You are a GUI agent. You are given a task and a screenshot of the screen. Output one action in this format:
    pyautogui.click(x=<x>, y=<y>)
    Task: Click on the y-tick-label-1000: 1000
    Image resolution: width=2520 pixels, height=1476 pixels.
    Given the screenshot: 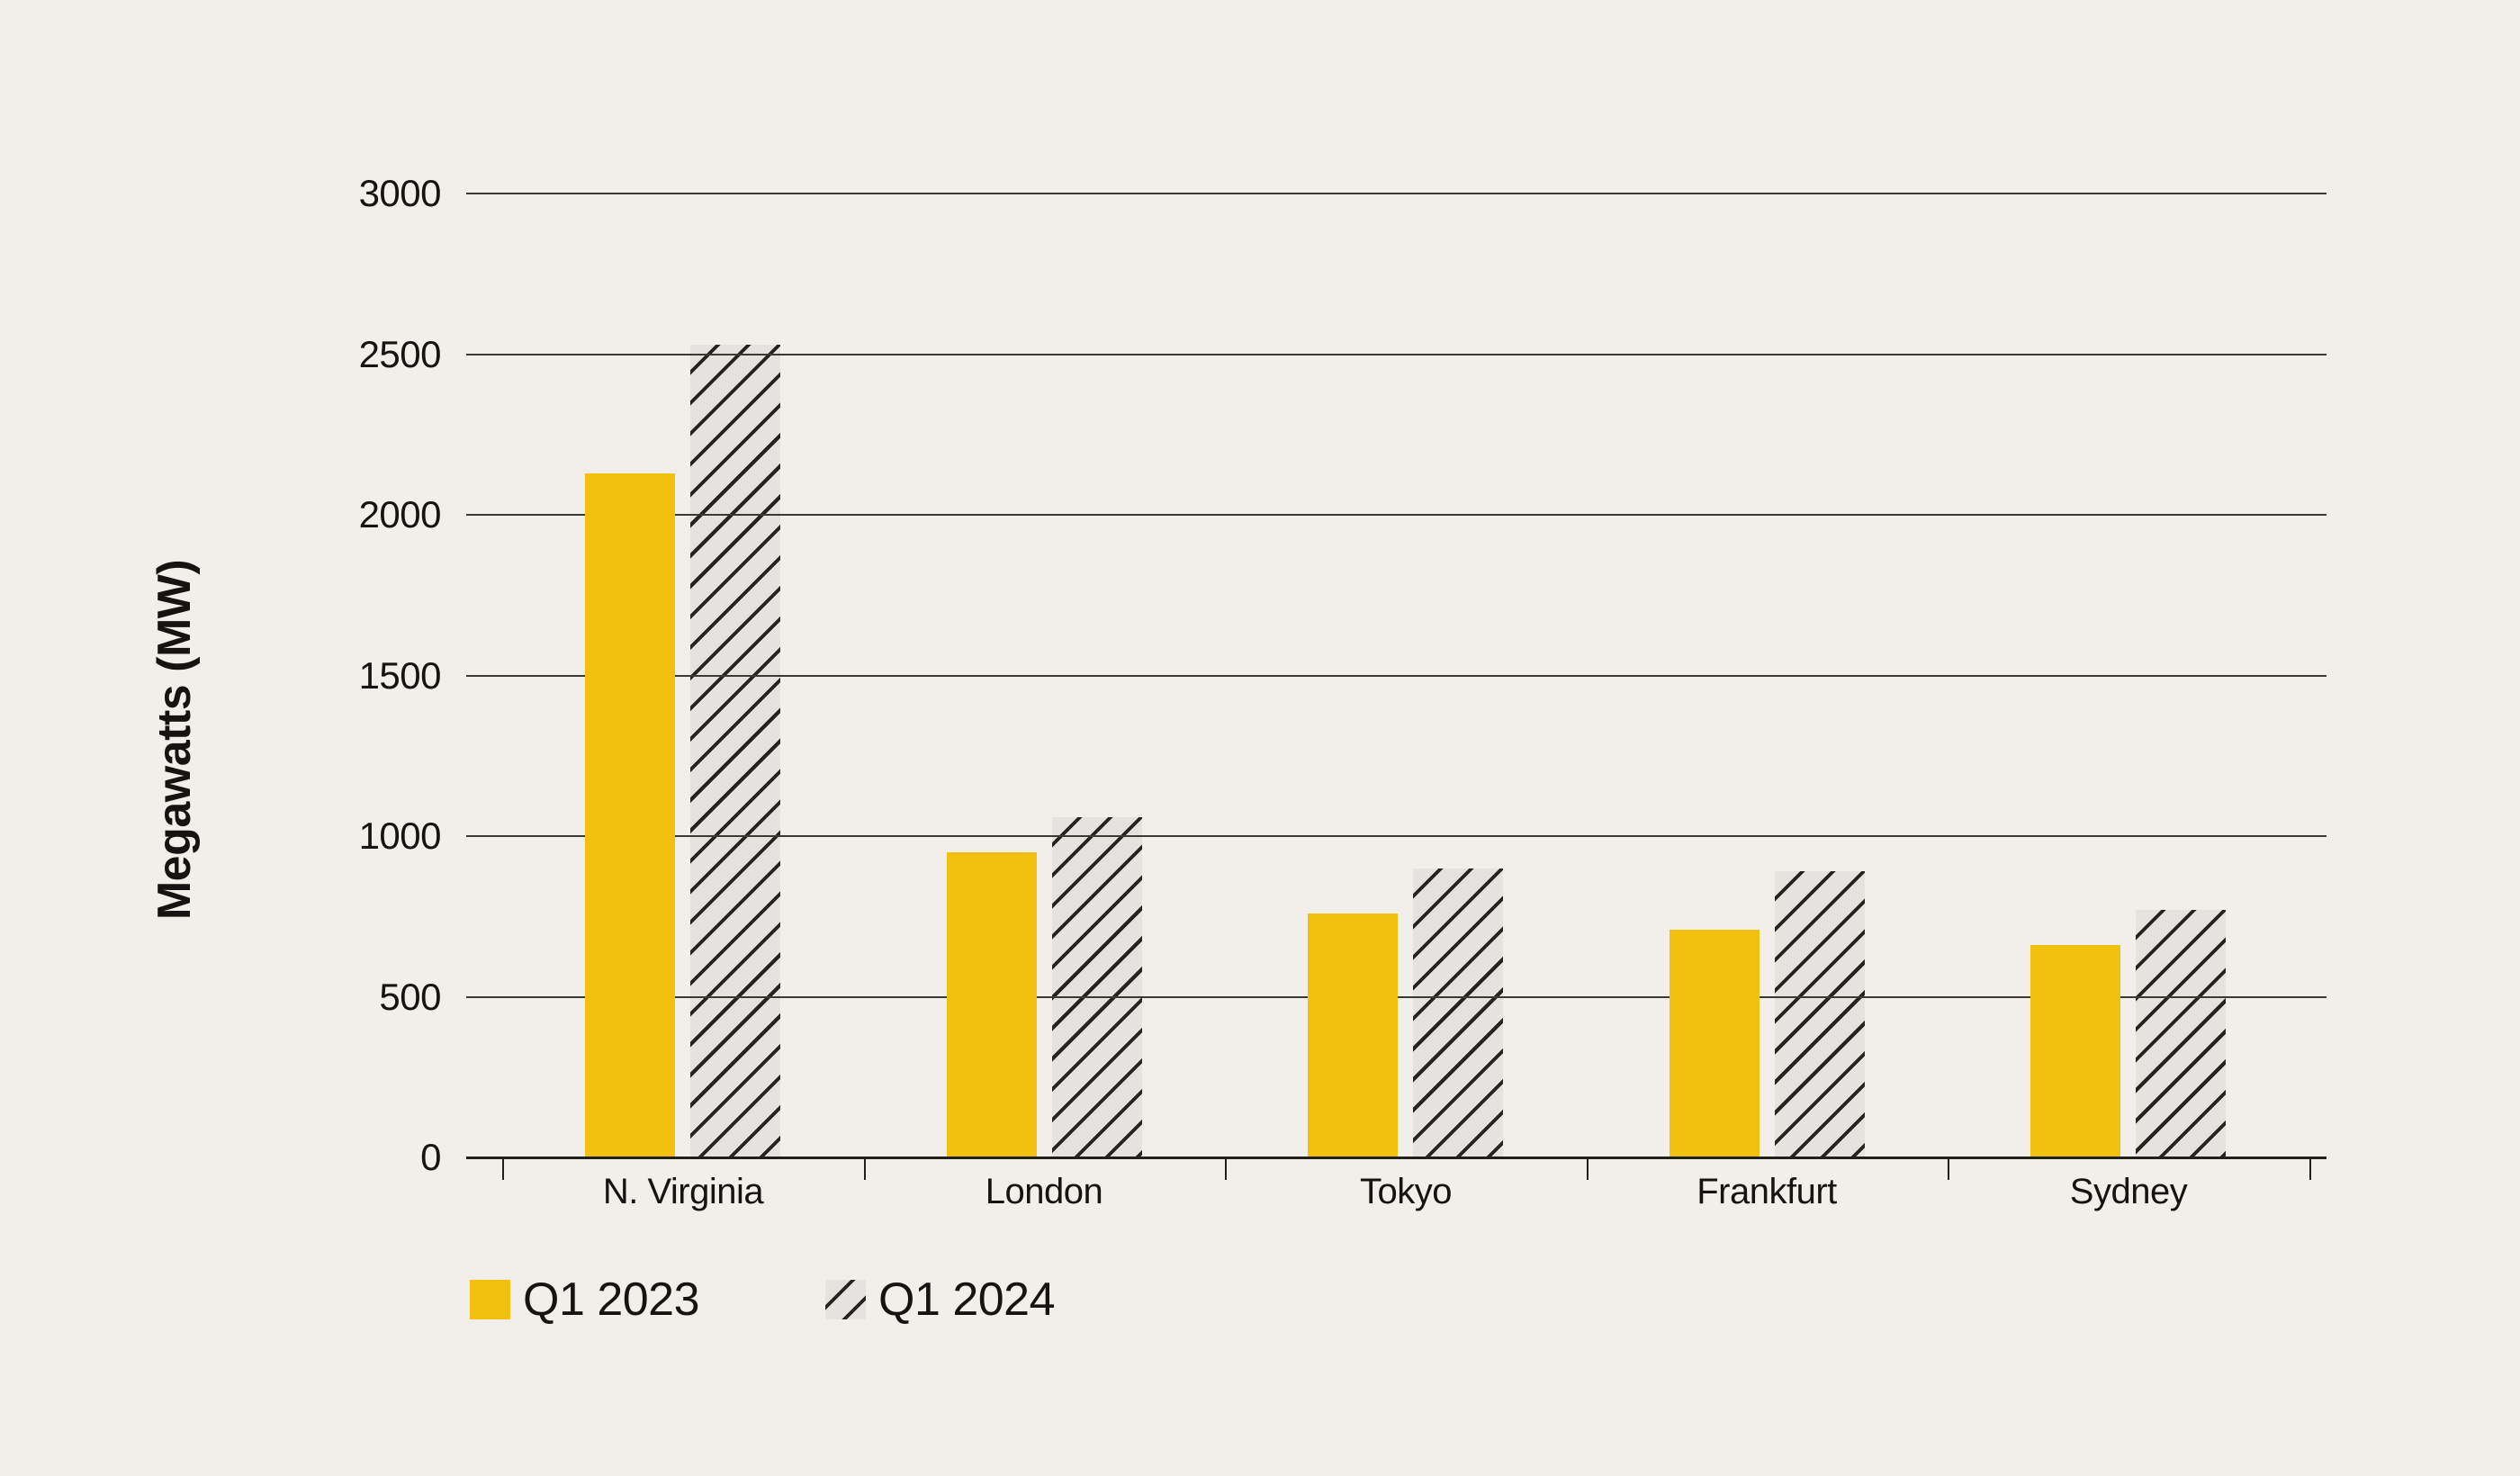 What is the action you would take?
    pyautogui.click(x=400, y=835)
    